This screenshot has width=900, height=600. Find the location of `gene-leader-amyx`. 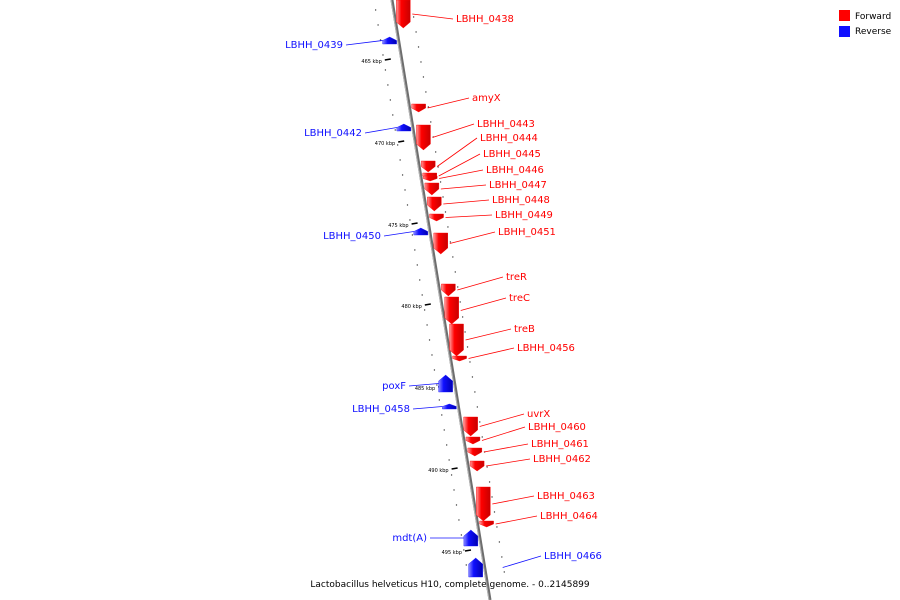

gene-leader-amyx is located at coordinates (448, 103).